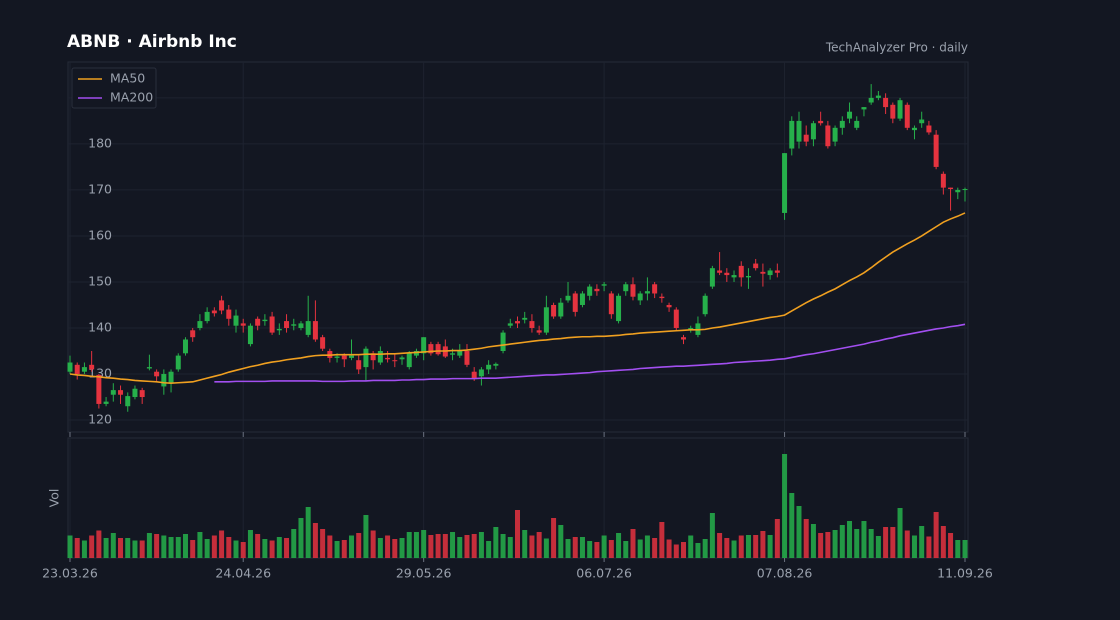 This screenshot has height=620, width=1120. I want to click on x-tick-label: 06.07.26, so click(604, 573).